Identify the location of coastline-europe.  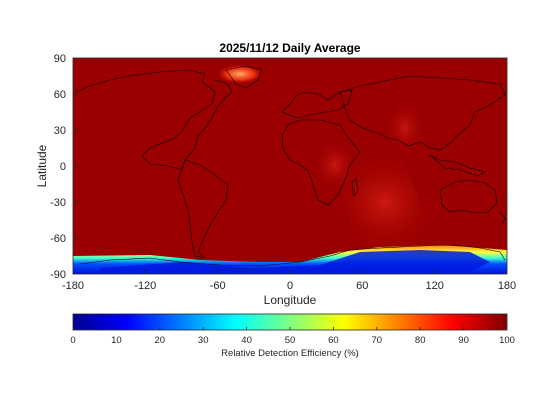
(317, 104).